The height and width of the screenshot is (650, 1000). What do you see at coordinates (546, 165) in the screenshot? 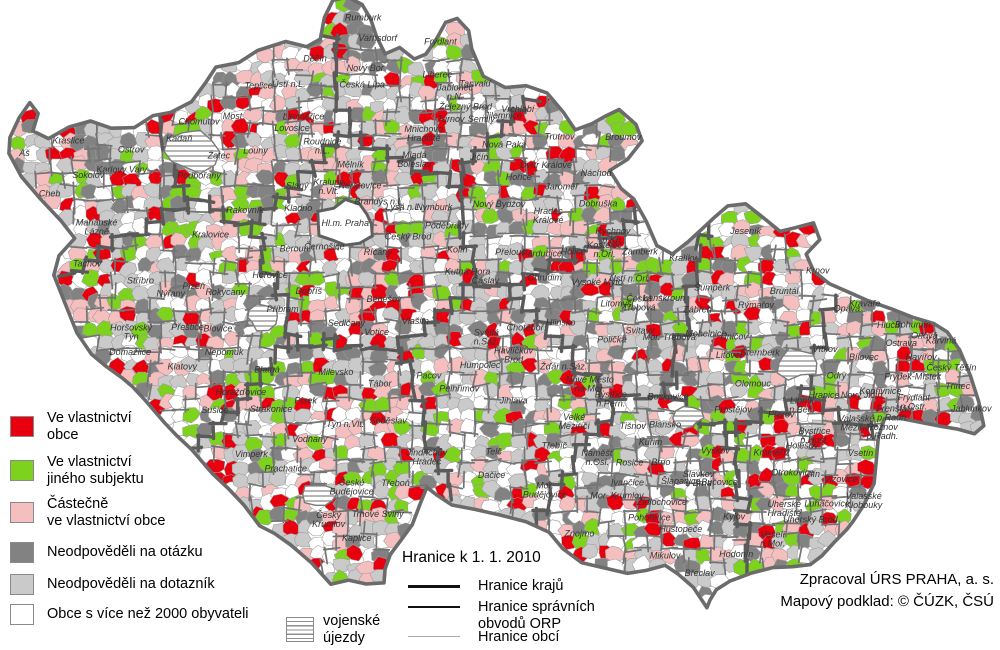
I see `map-town-label: Dvůr Králové` at bounding box center [546, 165].